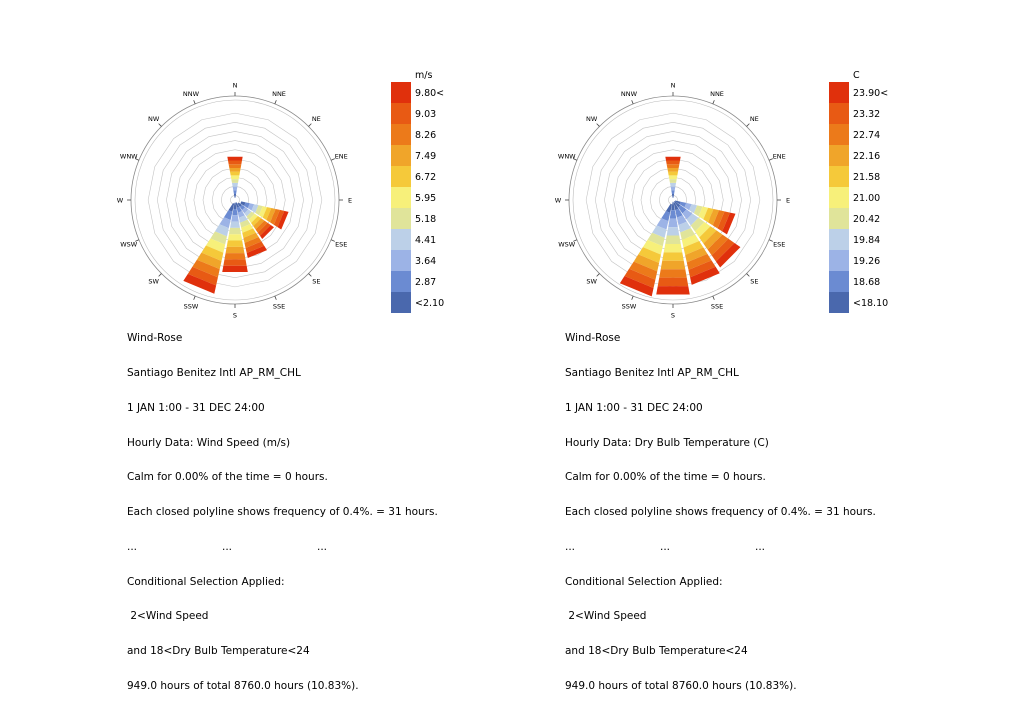 The width and height of the screenshot is (1024, 716). I want to click on direction-label-sw: SW, so click(153, 282).